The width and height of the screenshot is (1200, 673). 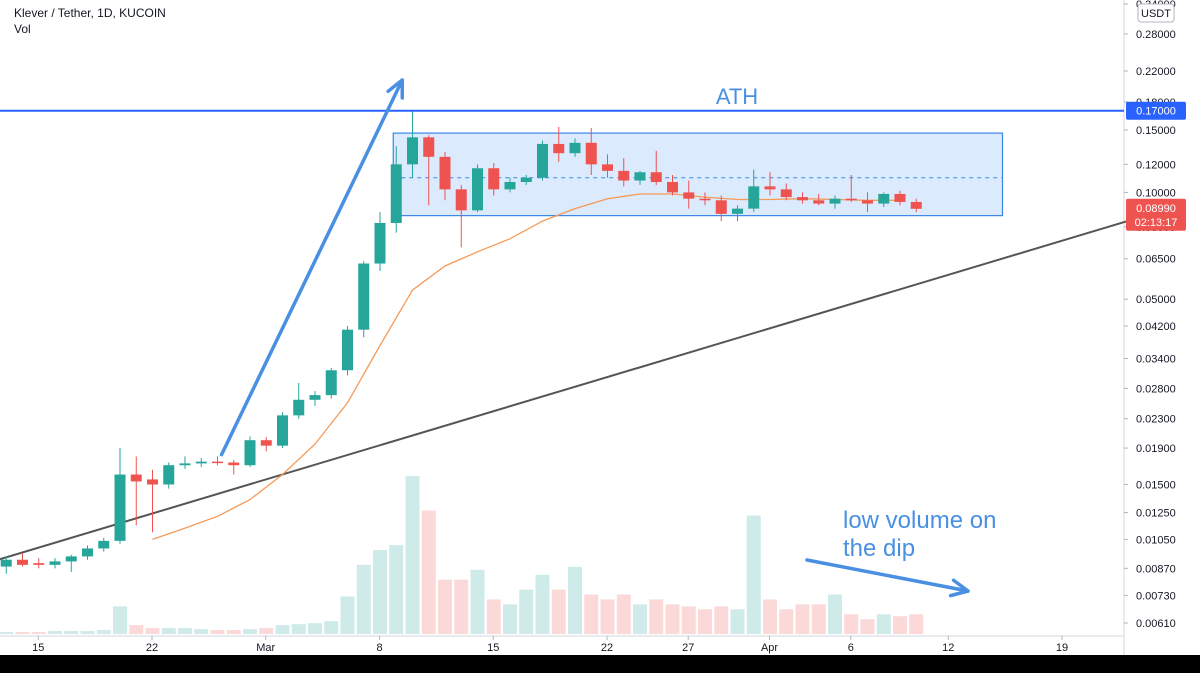 What do you see at coordinates (1156, 35) in the screenshot?
I see `price-tick-label: 0.28000` at bounding box center [1156, 35].